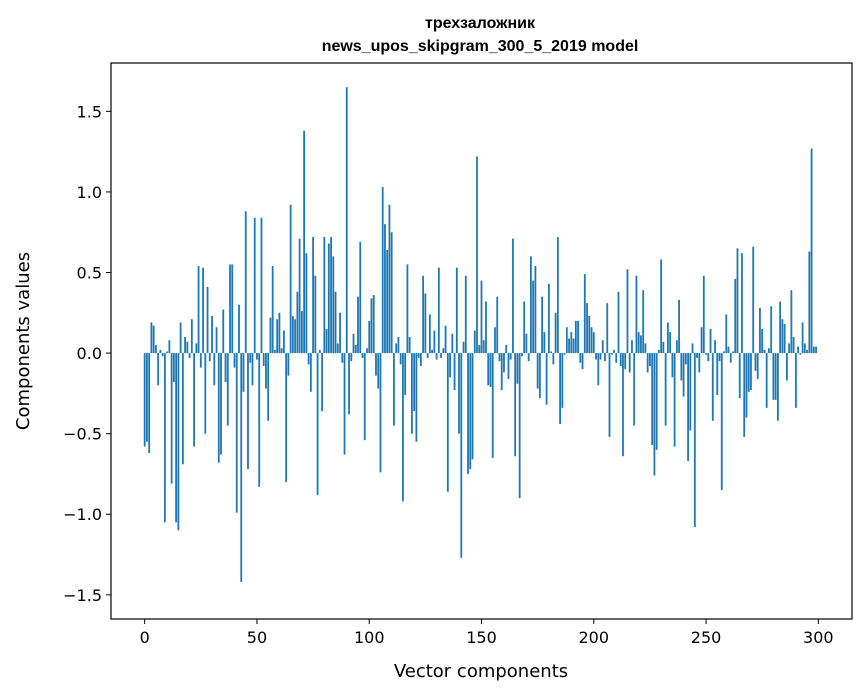  I want to click on y-tick-label: −0.5, so click(82, 434).